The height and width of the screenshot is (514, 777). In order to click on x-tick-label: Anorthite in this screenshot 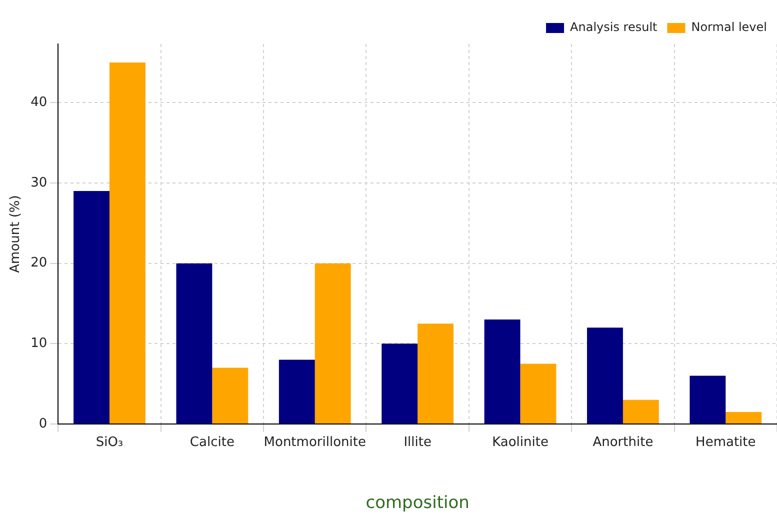, I will do `click(623, 442)`.